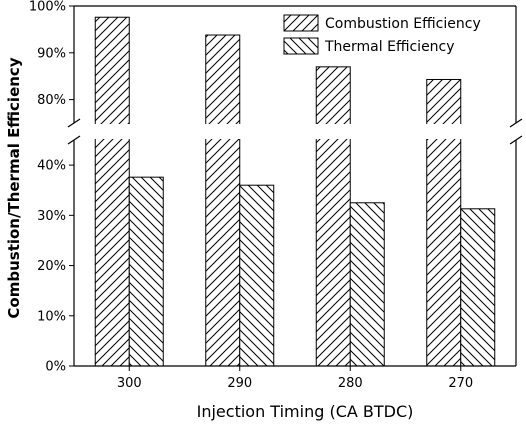 This screenshot has width=526, height=426. Describe the element at coordinates (51, 166) in the screenshot. I see `y-tick-label: 40%` at that location.